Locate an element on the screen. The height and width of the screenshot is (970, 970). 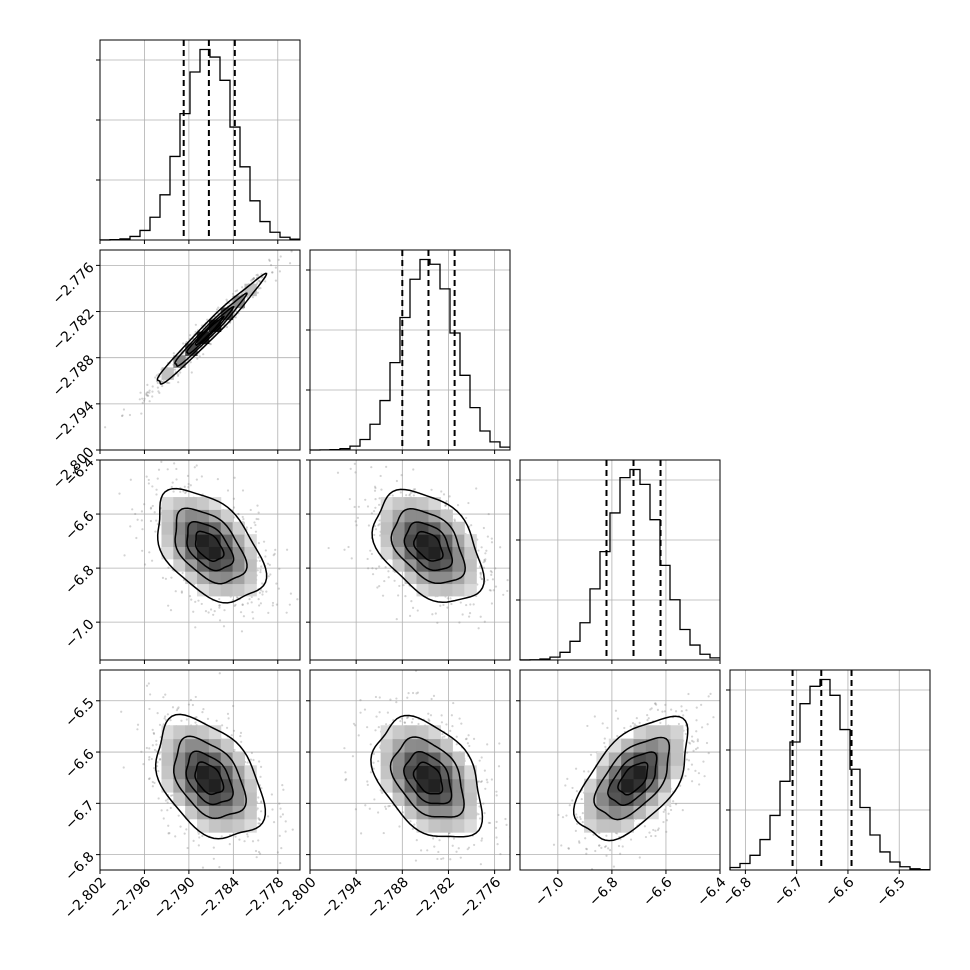
x-tick-label: −2.796 is located at coordinates (130, 898).